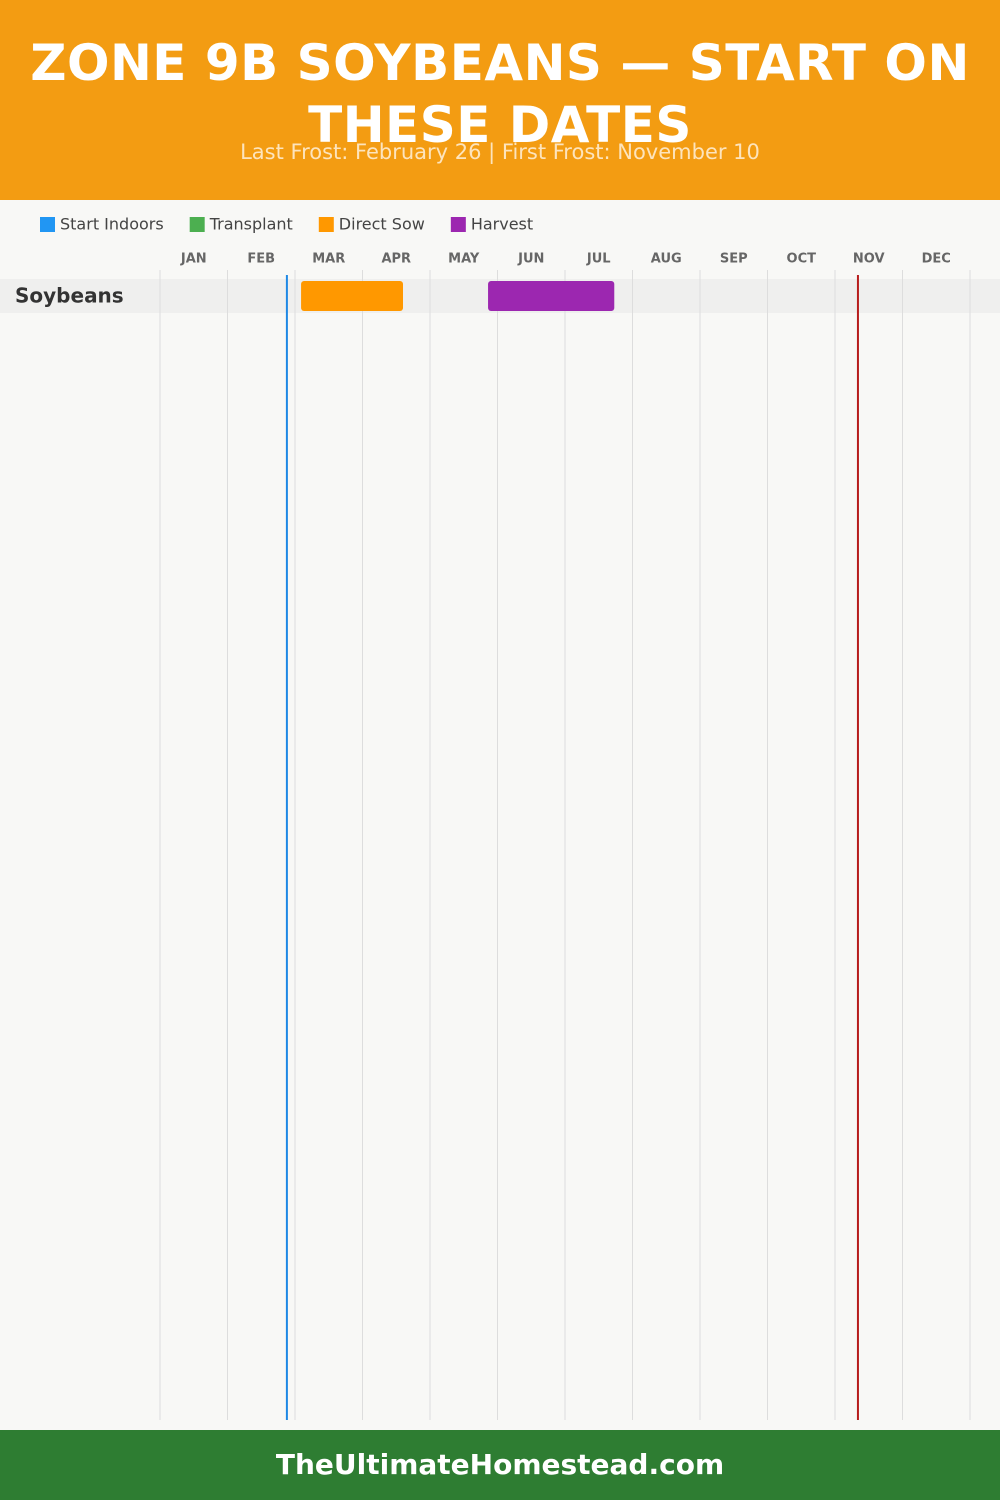 This screenshot has width=1000, height=1500. What do you see at coordinates (530, 259) in the screenshot?
I see `x-tick-label: JUN` at bounding box center [530, 259].